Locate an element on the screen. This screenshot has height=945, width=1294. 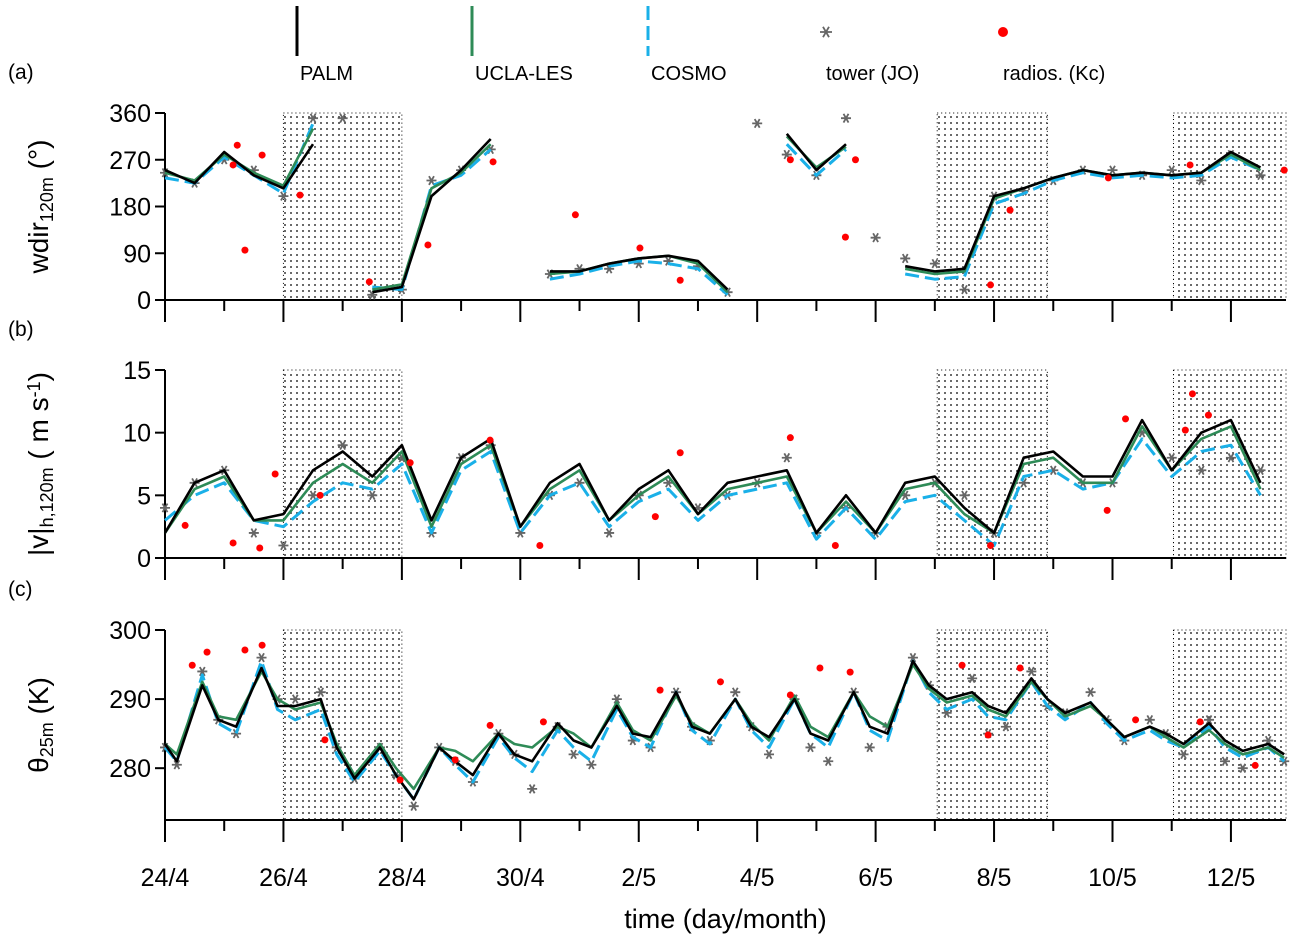
x-tick-label: 26/4 is located at coordinates (283, 878).